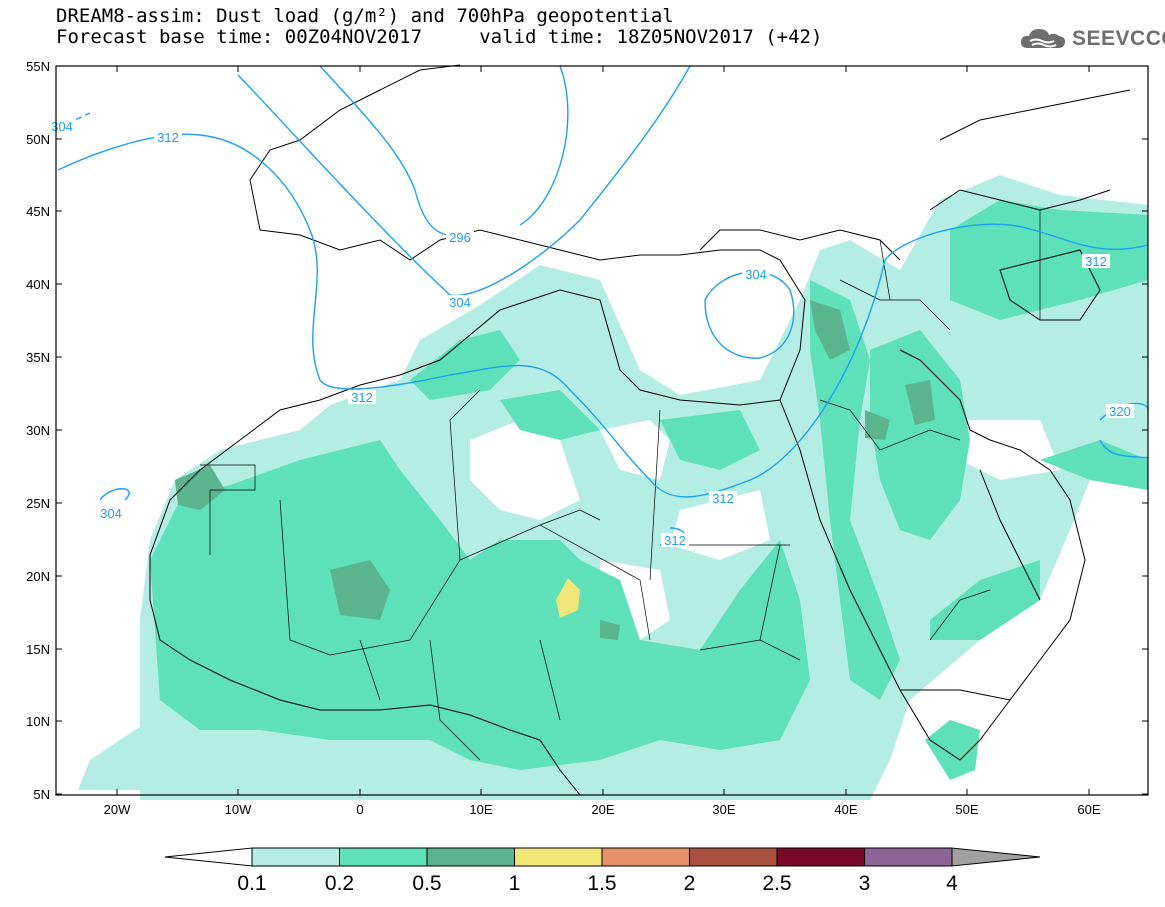 The width and height of the screenshot is (1165, 907). What do you see at coordinates (339, 883) in the screenshot?
I see `colorbar-label: 0.2` at bounding box center [339, 883].